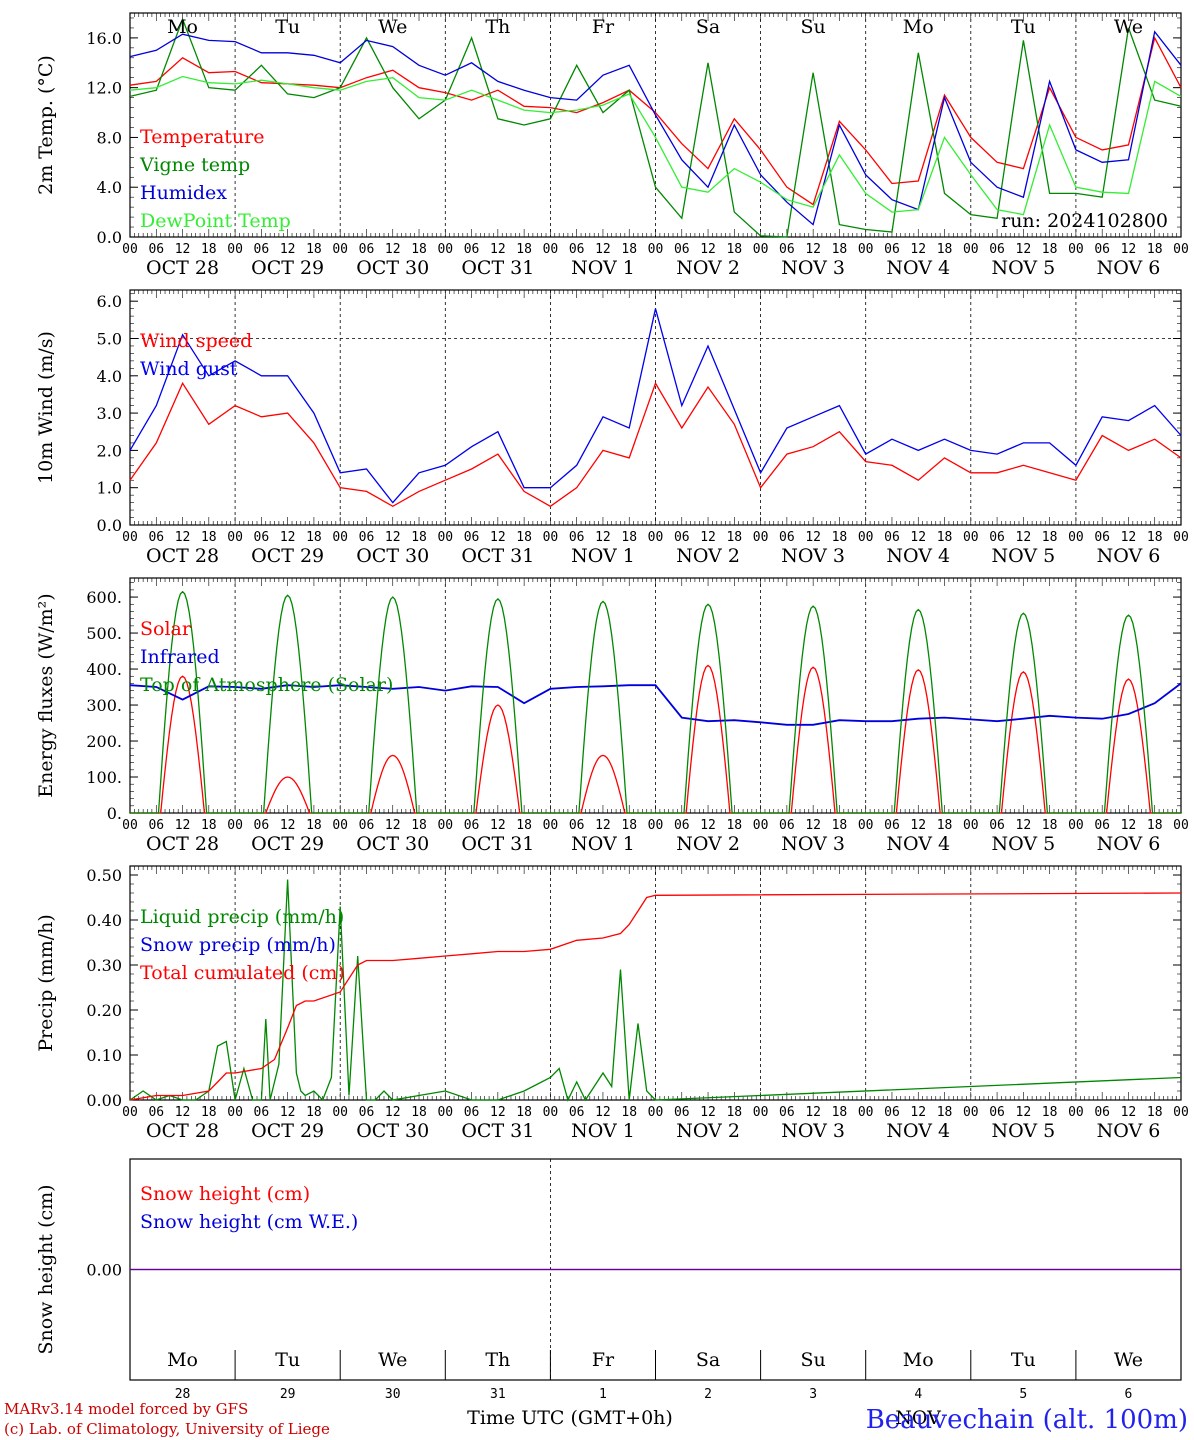 This screenshot has height=1440, width=1194. I want to click on energy-panel, so click(655, 695).